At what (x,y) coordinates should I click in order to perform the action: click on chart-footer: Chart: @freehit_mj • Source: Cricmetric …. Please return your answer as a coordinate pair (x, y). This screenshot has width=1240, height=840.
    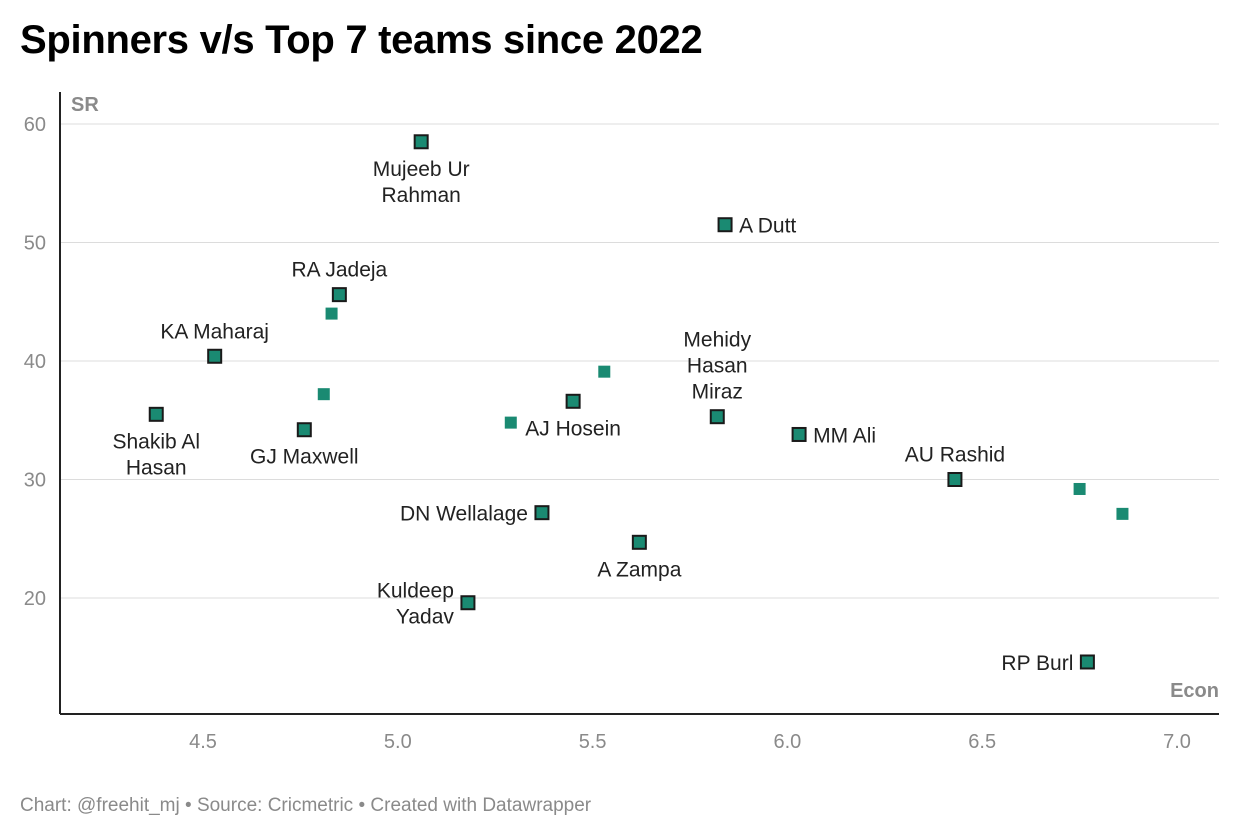
    Looking at the image, I should click on (306, 805).